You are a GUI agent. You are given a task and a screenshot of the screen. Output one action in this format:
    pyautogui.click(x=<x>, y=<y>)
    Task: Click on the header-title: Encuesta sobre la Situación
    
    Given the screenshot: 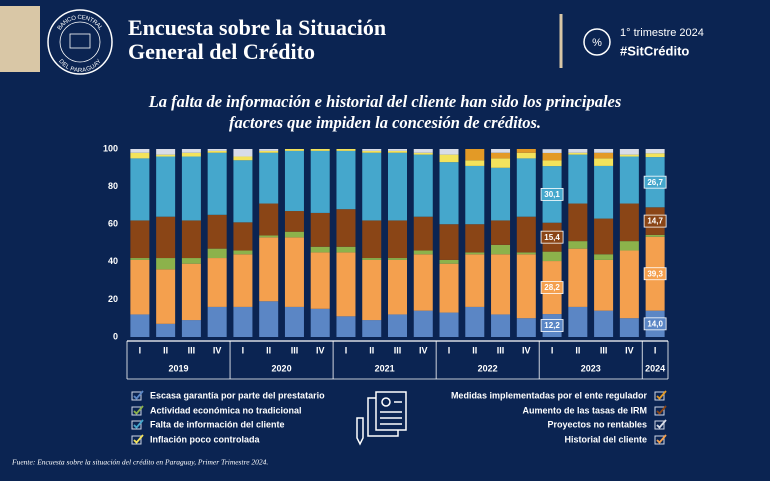 What is the action you would take?
    pyautogui.click(x=257, y=27)
    